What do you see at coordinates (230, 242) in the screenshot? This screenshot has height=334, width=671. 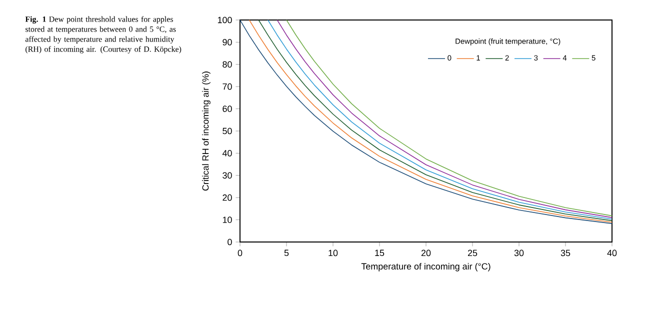 I see `y-tick-label: 0` at bounding box center [230, 242].